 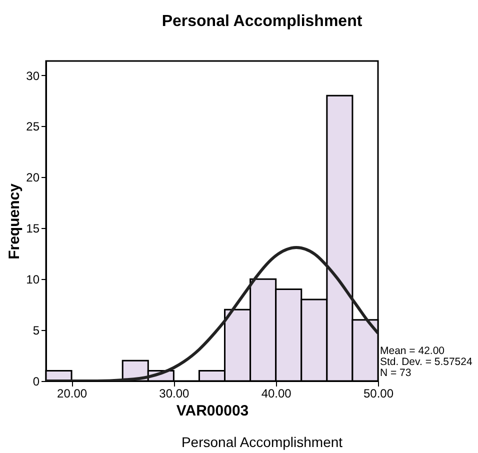 I want to click on y-axis-title: Frequency, so click(x=15, y=221).